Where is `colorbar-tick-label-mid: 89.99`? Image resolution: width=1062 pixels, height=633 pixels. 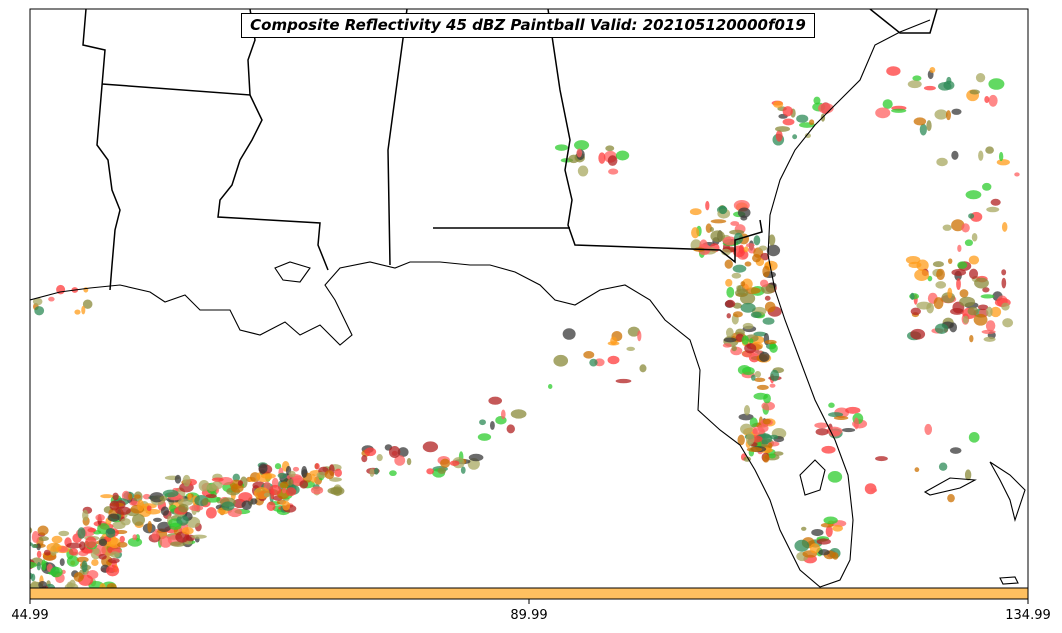 colorbar-tick-label-mid: 89.99 is located at coordinates (529, 615).